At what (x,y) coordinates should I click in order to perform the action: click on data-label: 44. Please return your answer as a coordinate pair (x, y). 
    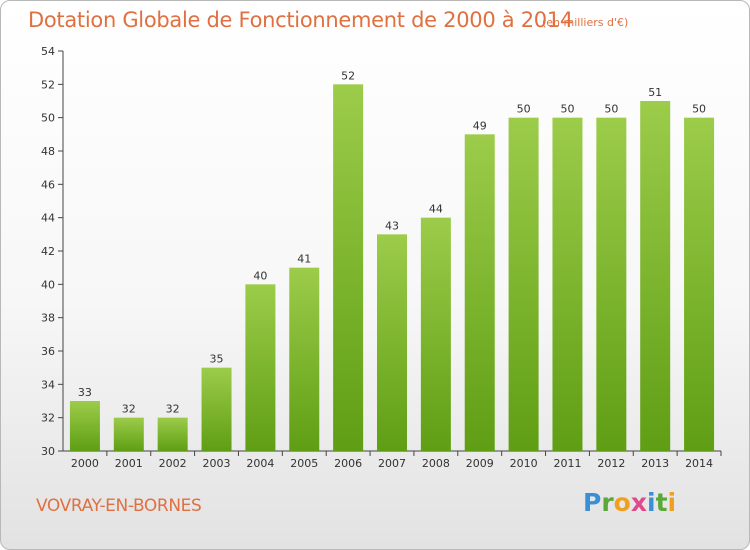
    Looking at the image, I should click on (436, 209).